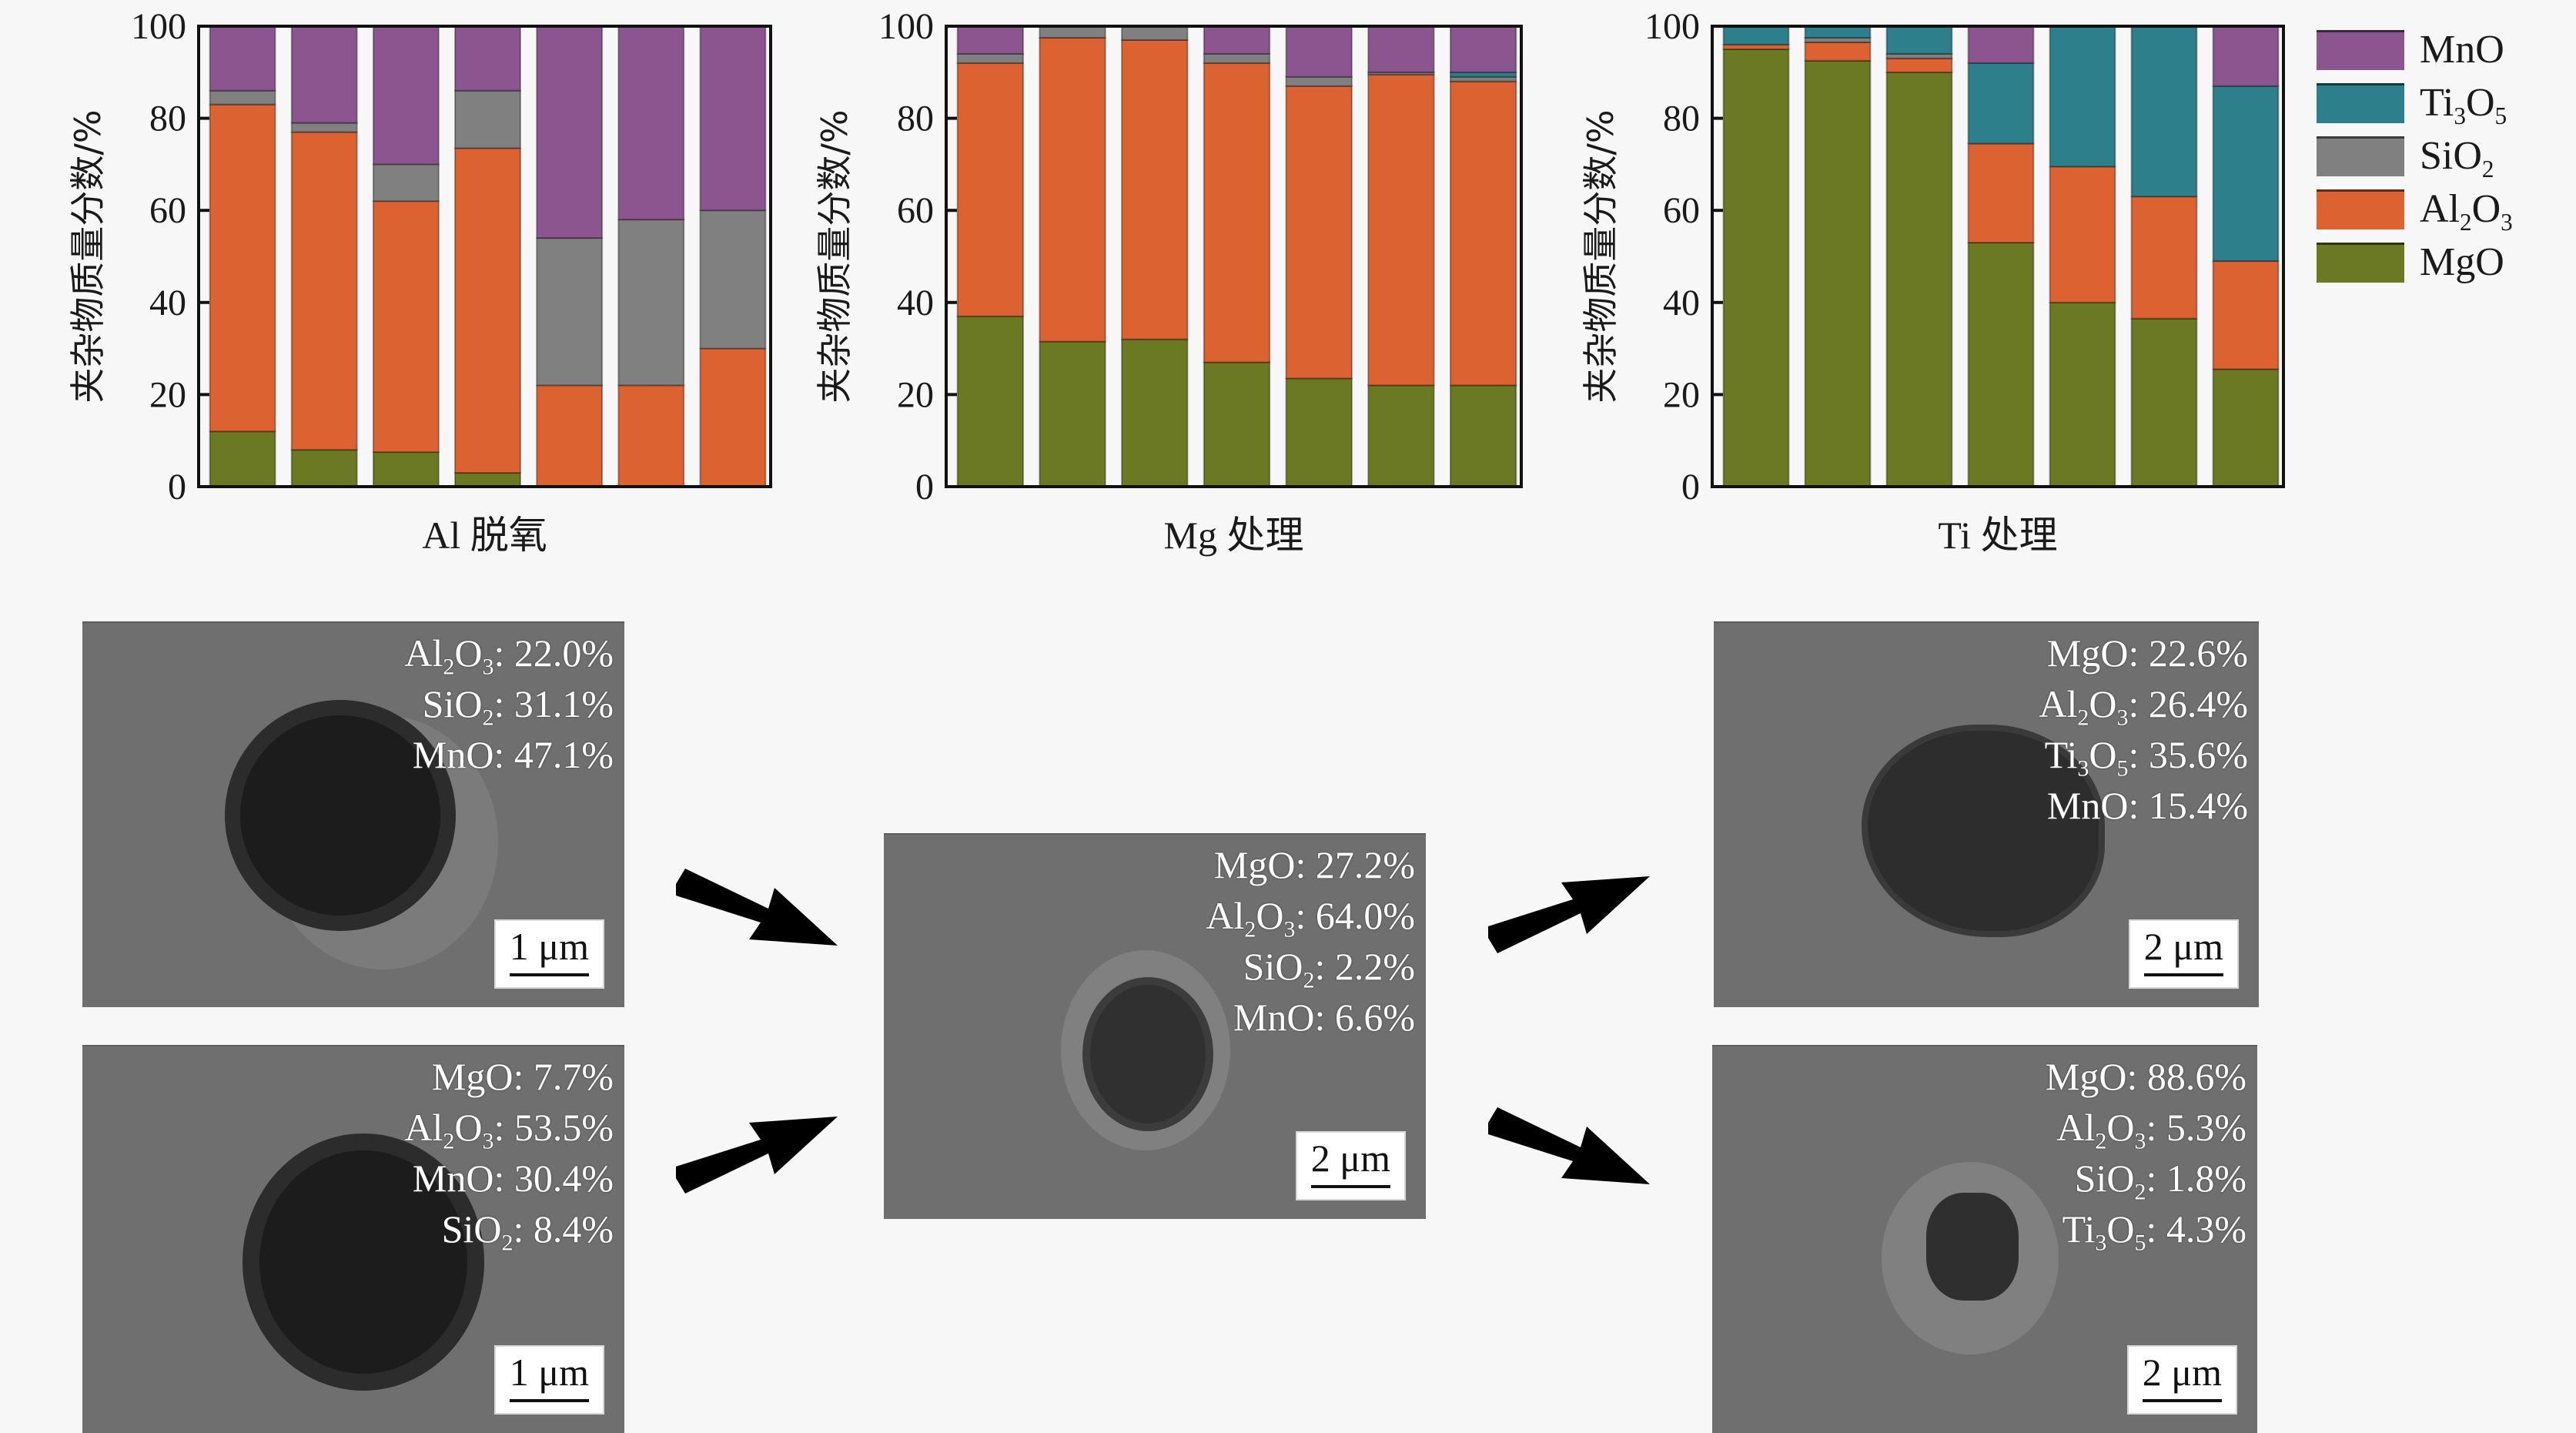  What do you see at coordinates (522, 1076) in the screenshot?
I see `composition-line: MgO: 7.7%` at bounding box center [522, 1076].